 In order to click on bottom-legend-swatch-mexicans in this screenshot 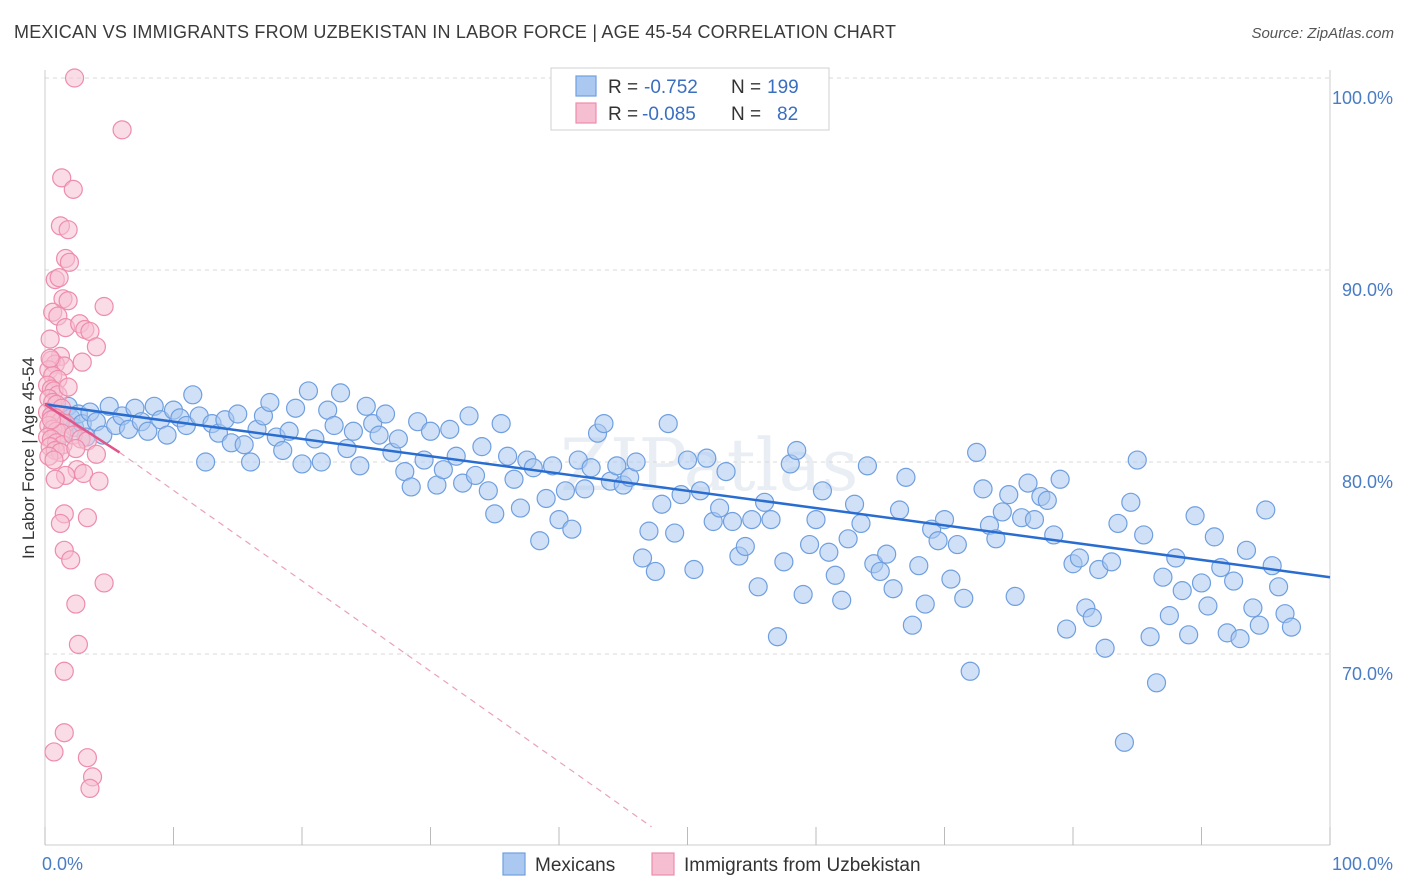, I will do `click(514, 864)`.